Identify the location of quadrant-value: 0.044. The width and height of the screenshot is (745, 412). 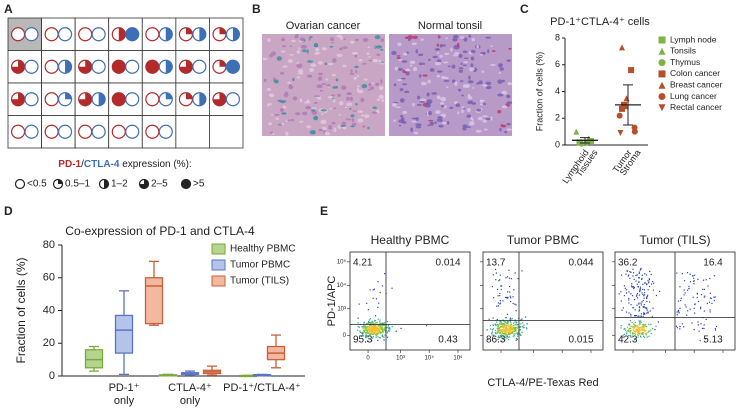
(580, 263).